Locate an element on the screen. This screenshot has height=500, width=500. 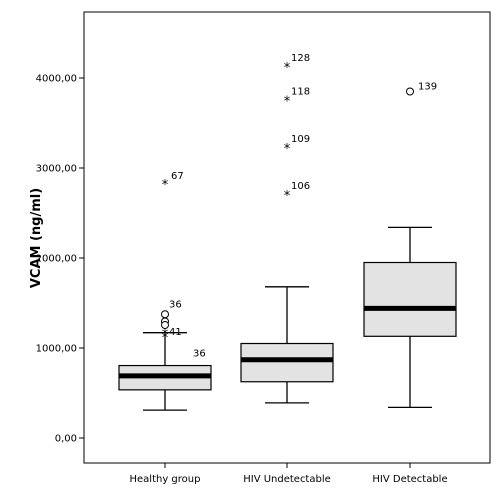
y-tick-label: 2000,00 is located at coordinates (56, 259).